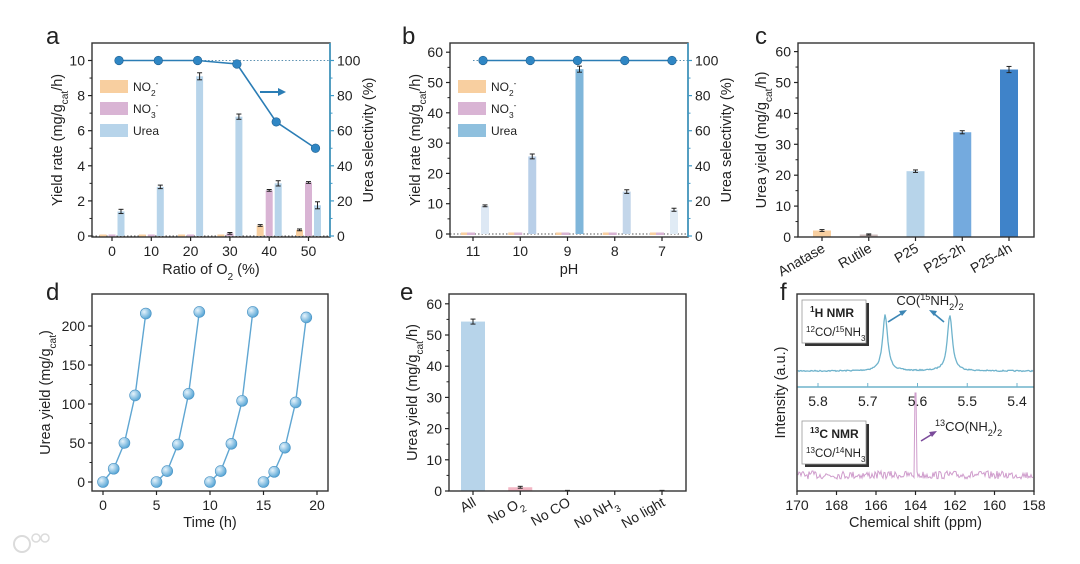 This screenshot has width=1080, height=564. What do you see at coordinates (467, 505) in the screenshot?
I see `x-tick-label: All` at bounding box center [467, 505].